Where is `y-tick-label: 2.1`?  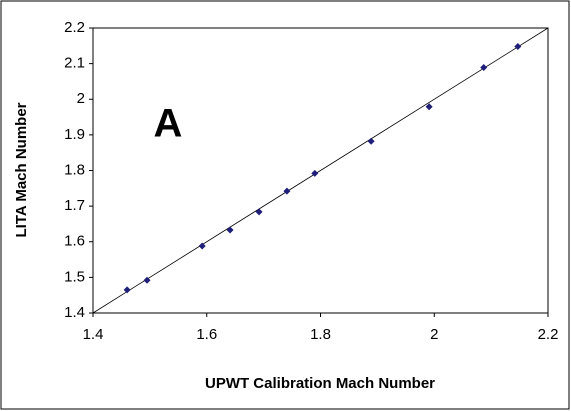
y-tick-label: 2.1 is located at coordinates (74, 63).